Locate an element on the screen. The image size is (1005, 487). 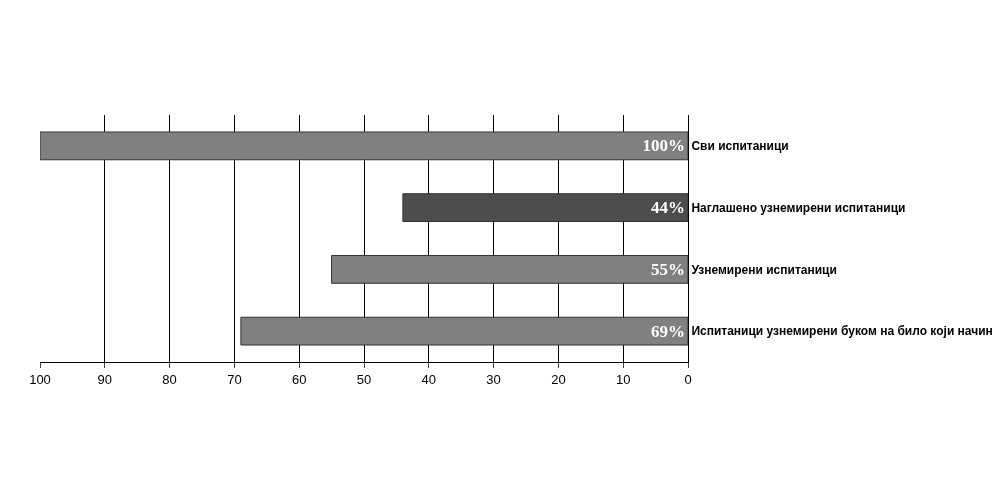
data-label: 55% is located at coordinates (668, 269).